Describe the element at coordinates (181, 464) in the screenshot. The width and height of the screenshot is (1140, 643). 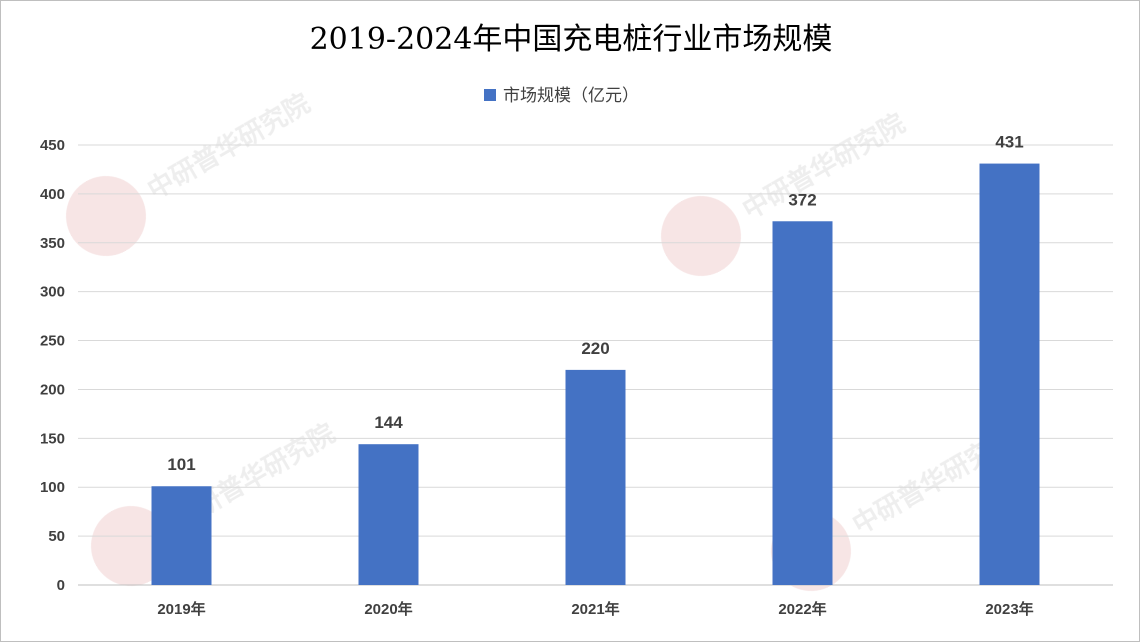
I see `data-label: 101` at that location.